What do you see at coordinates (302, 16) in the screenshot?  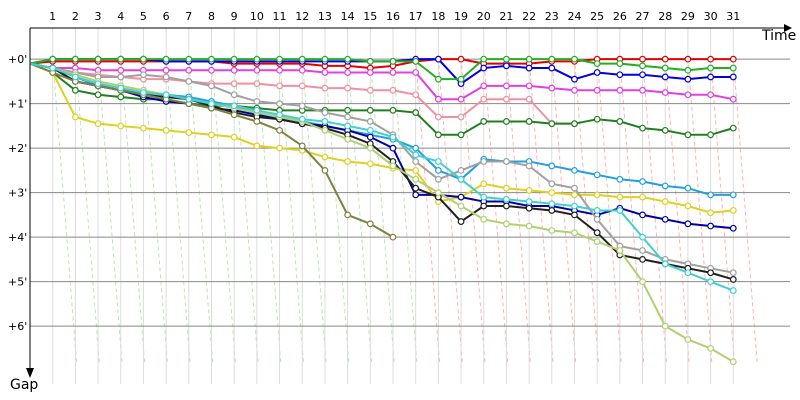 I see `x-tick-label: 12` at bounding box center [302, 16].